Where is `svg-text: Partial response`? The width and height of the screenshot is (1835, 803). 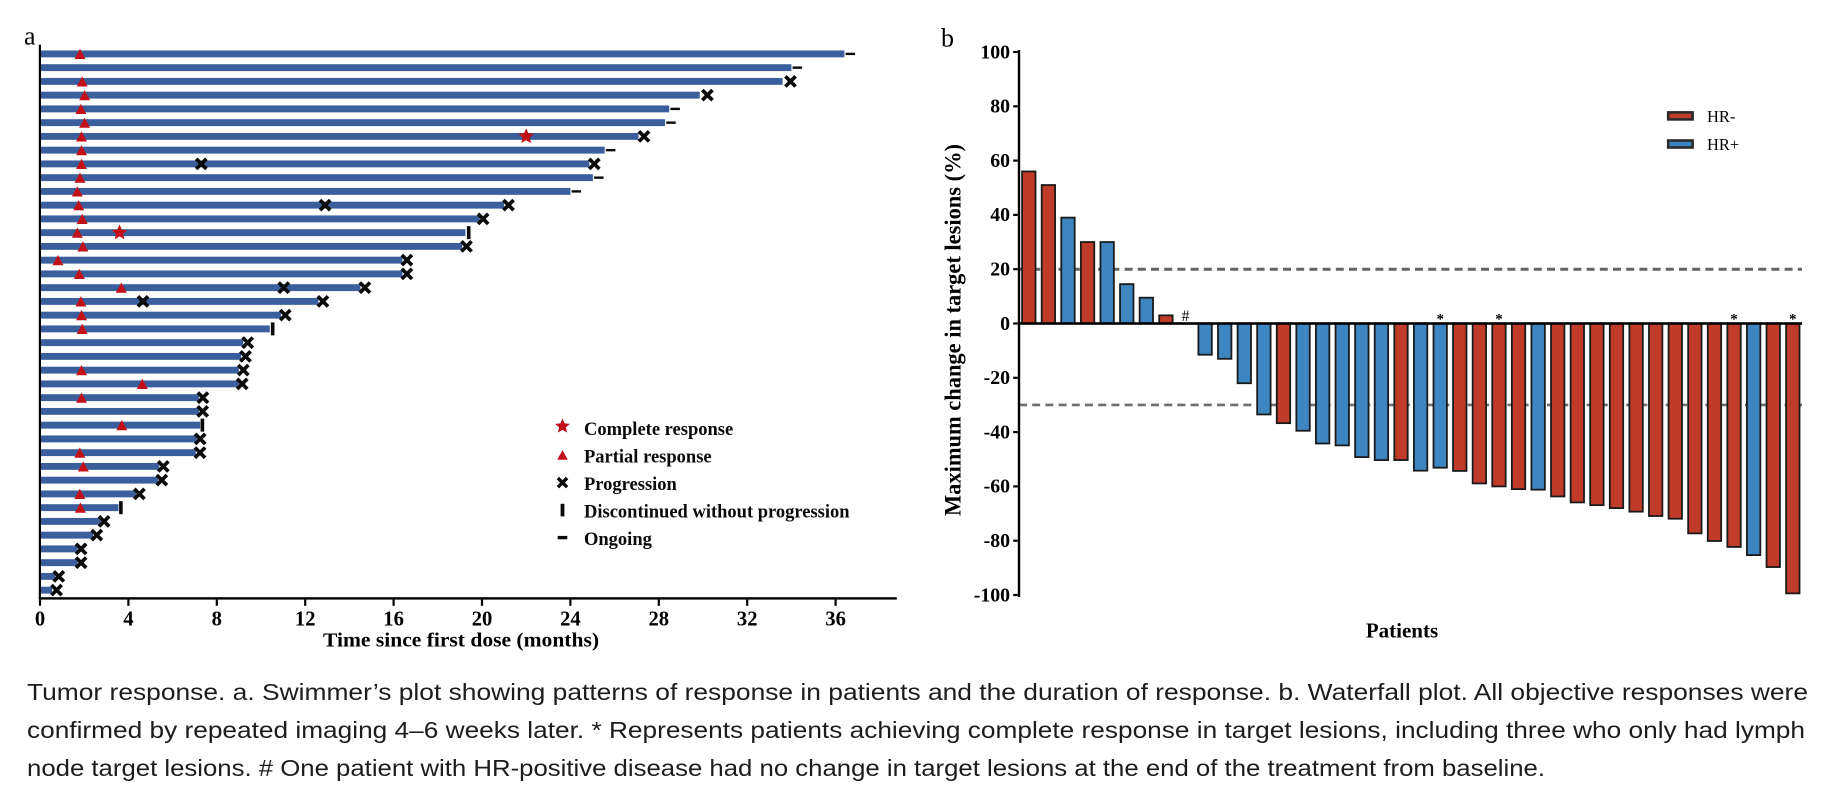 svg-text: Partial response is located at coordinates (648, 458).